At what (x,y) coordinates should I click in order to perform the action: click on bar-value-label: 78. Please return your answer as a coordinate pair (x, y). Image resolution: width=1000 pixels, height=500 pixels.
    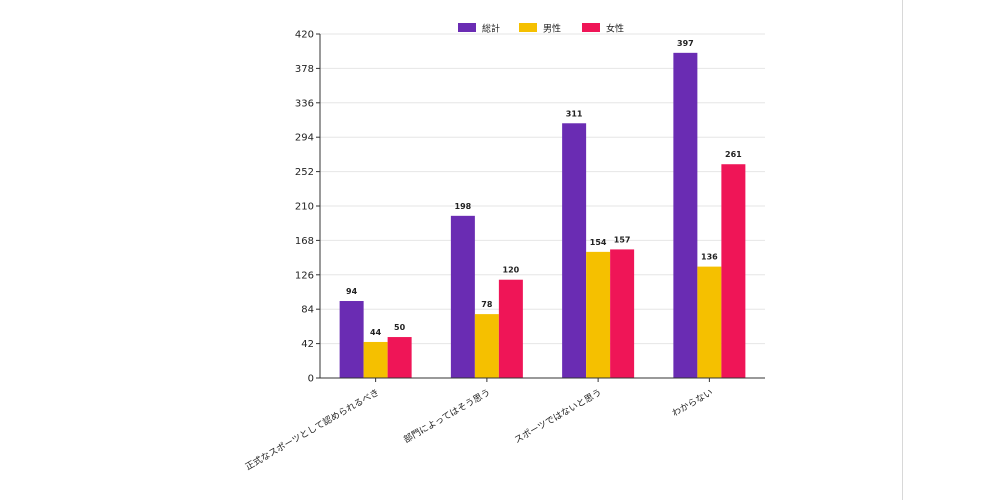
    Looking at the image, I should click on (487, 304).